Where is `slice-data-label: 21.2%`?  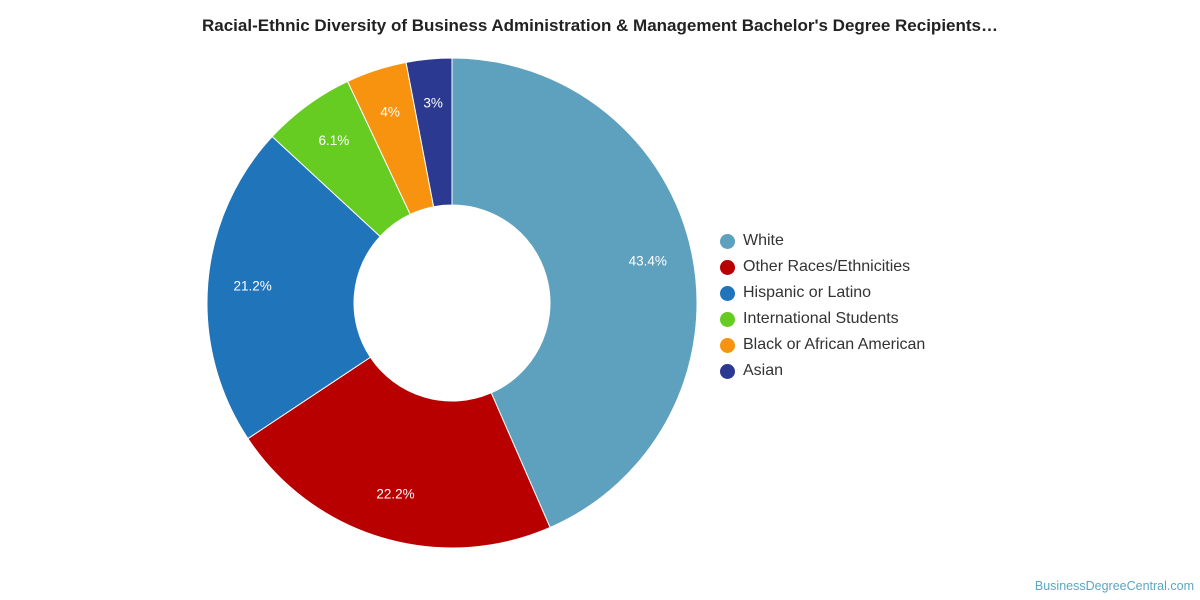
slice-data-label: 21.2% is located at coordinates (253, 286).